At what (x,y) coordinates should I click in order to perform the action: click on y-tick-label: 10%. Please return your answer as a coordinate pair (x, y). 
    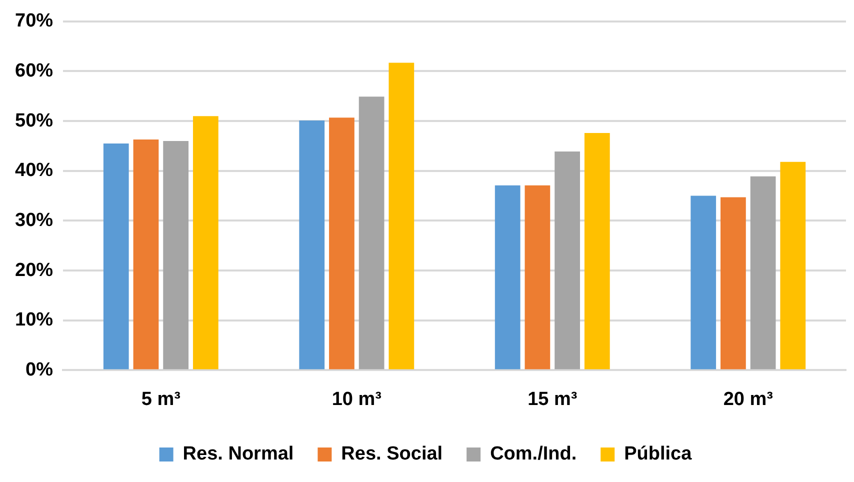
    Looking at the image, I should click on (34, 320).